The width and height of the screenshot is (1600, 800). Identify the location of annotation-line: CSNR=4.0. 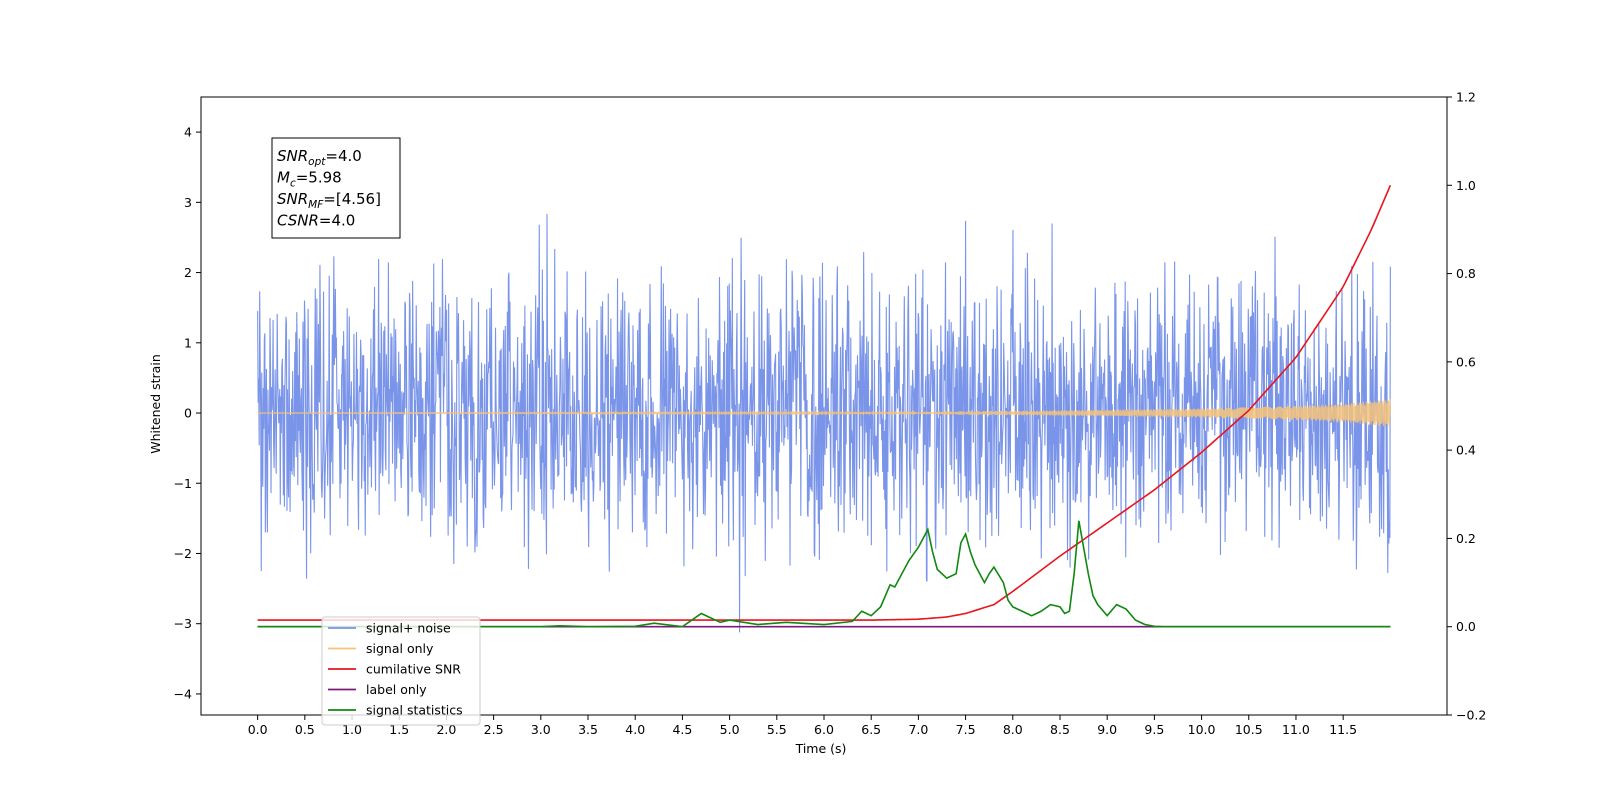
(316, 221).